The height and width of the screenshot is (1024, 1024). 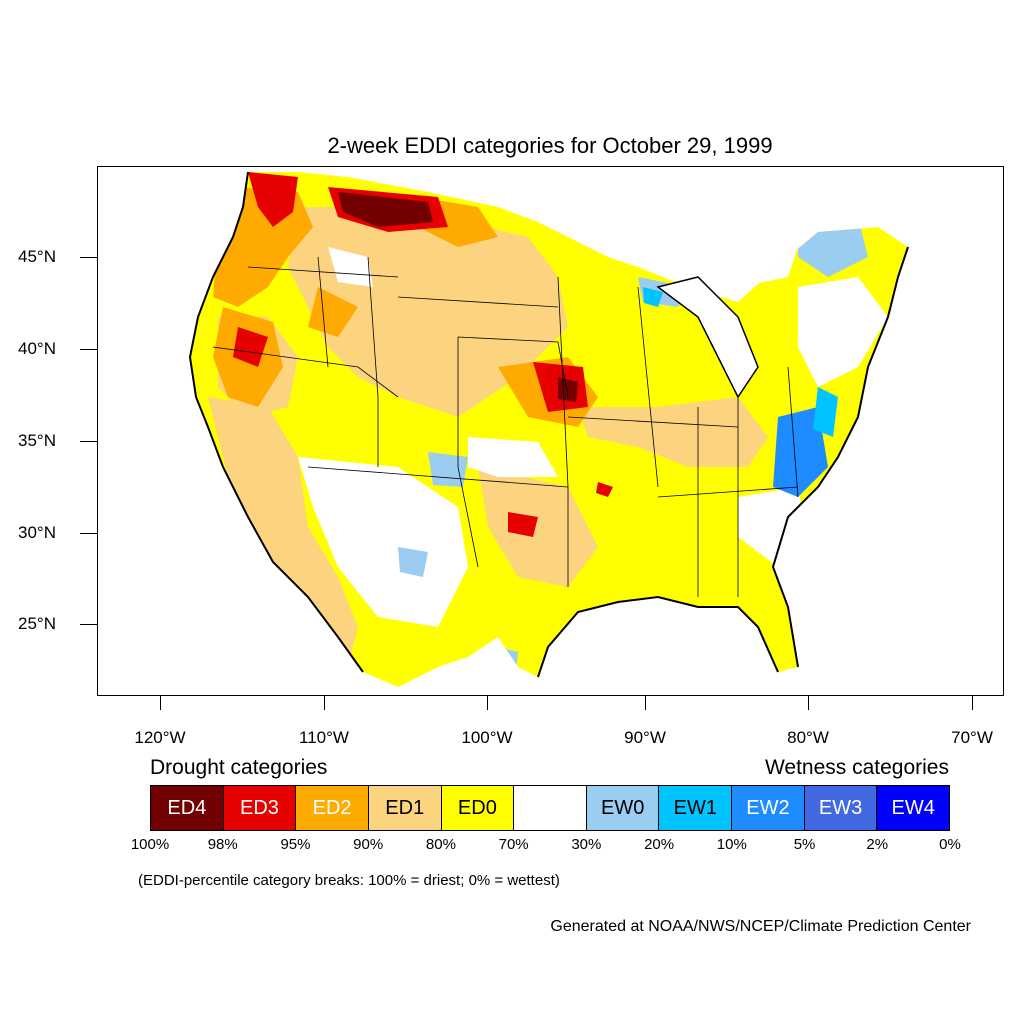 I want to click on legend-box-ed2: ED2, so click(x=332, y=808).